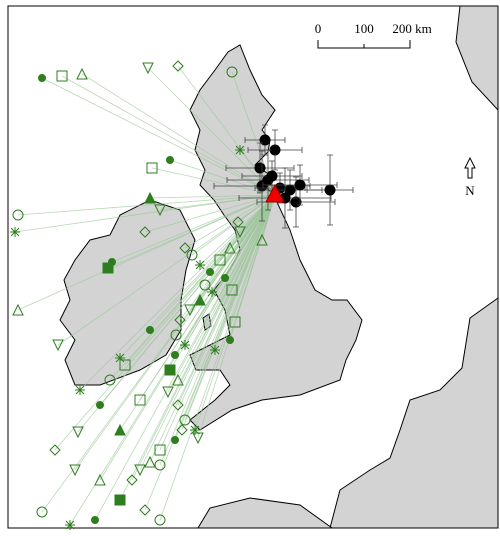 Image resolution: width=500 pixels, height=536 pixels. Describe the element at coordinates (477, 58) in the screenshot. I see `norway` at that location.